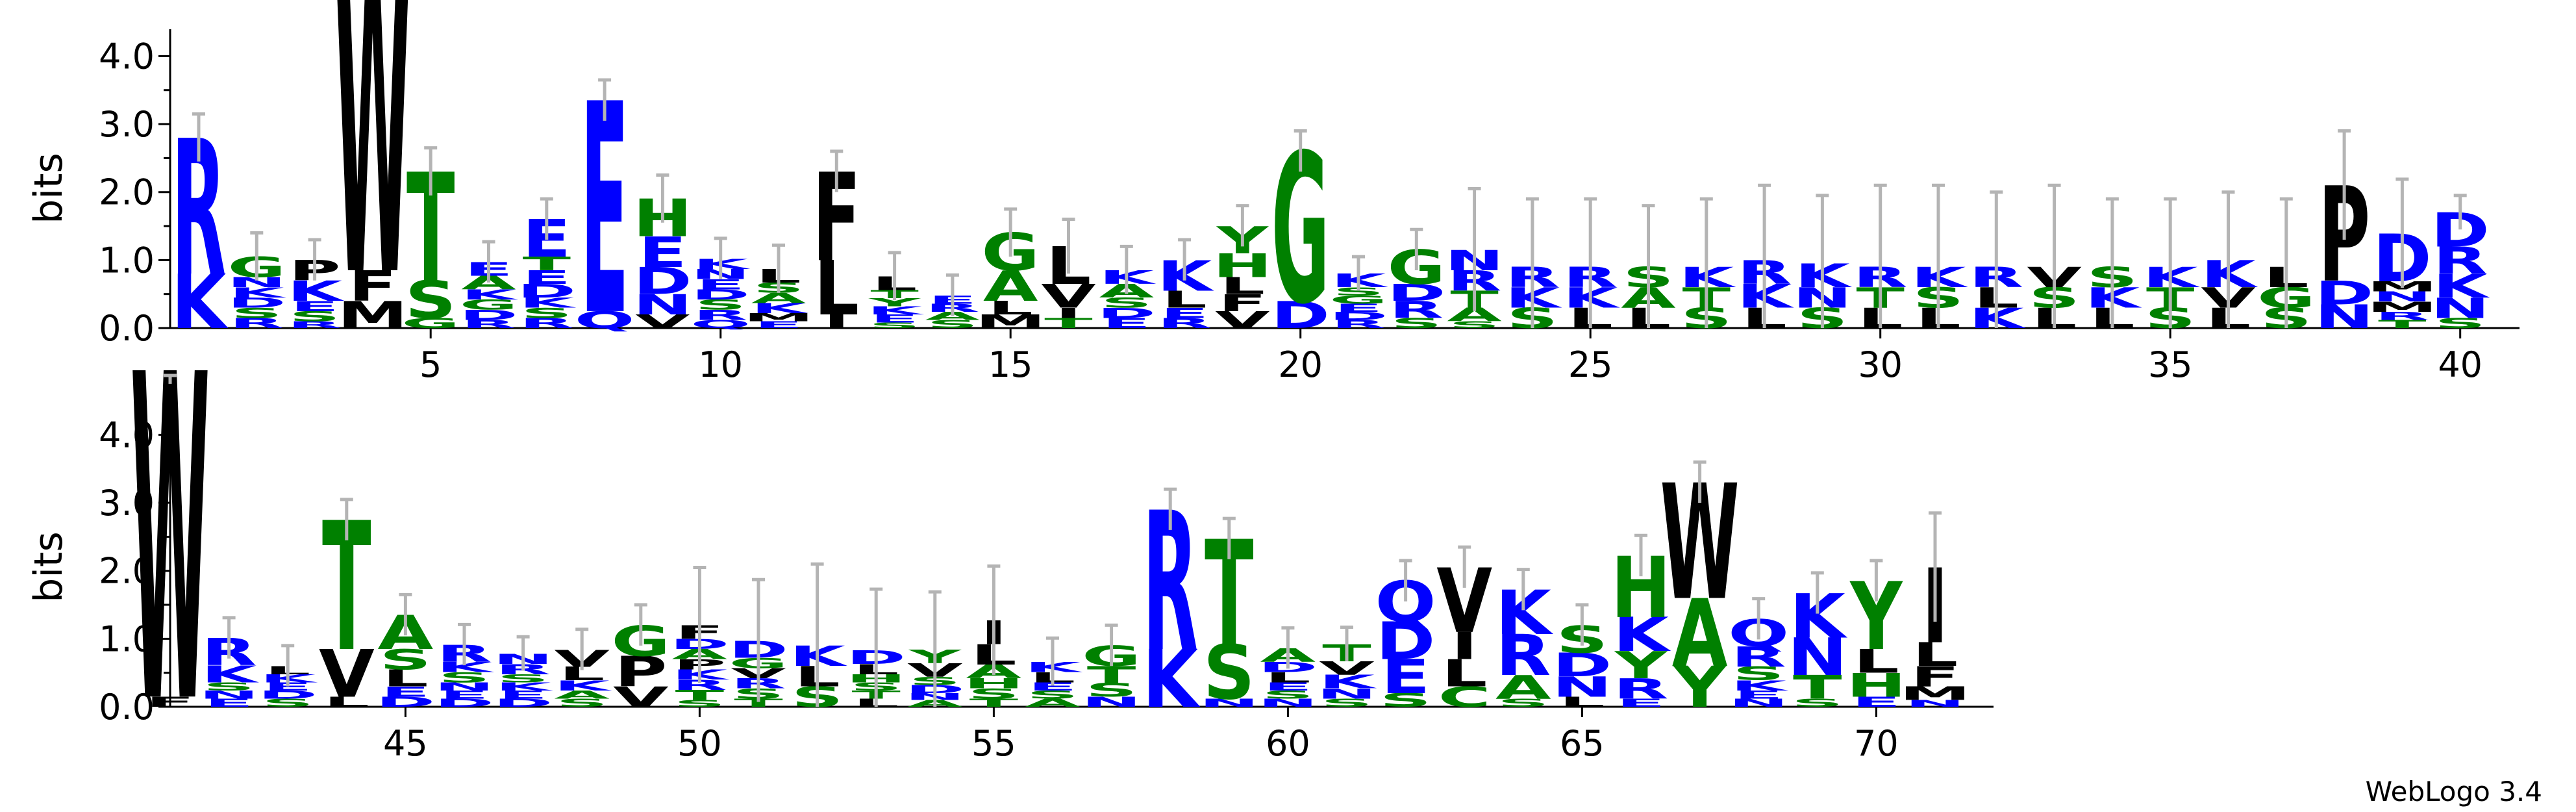  What do you see at coordinates (2171, 266) in the screenshot?
I see `logo-stack-35: STK` at bounding box center [2171, 266].